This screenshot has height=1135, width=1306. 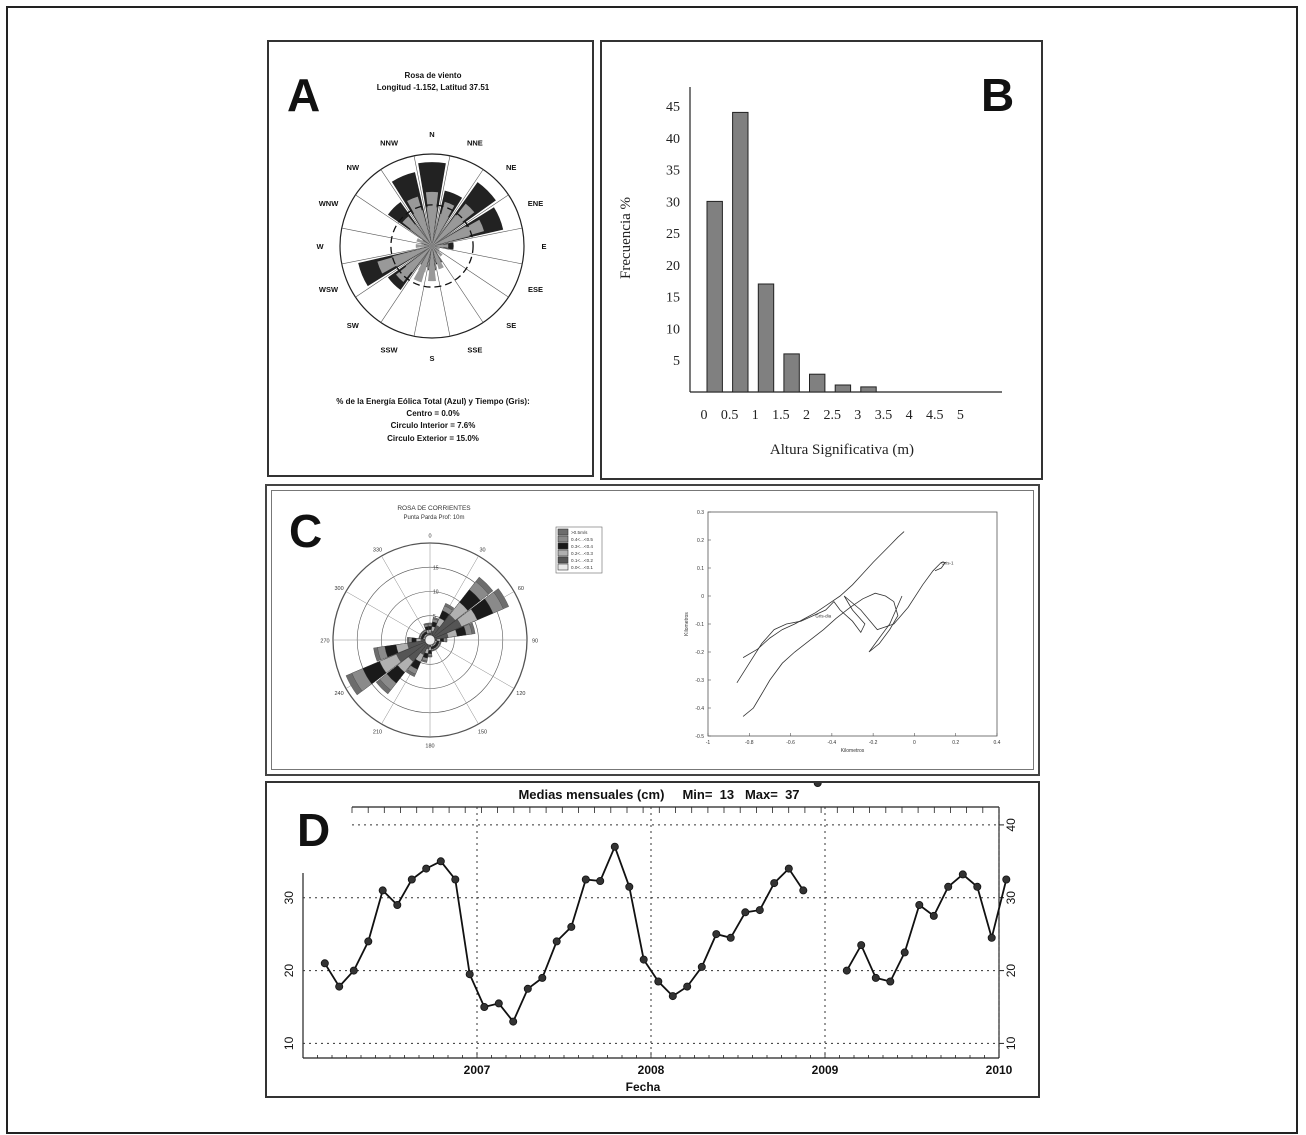 I want to click on current-rose-legend-label: 0.1<...<0.2, so click(x=582, y=560).